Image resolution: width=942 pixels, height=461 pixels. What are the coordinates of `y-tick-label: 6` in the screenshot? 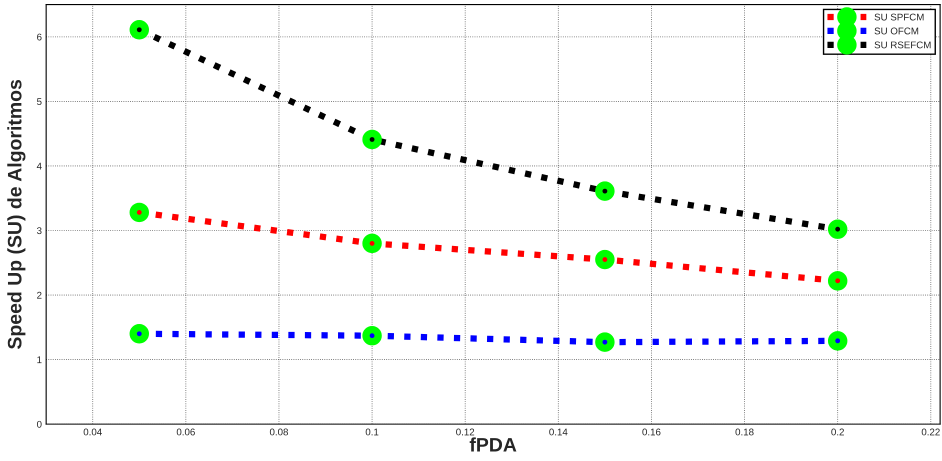 It's located at (39, 37).